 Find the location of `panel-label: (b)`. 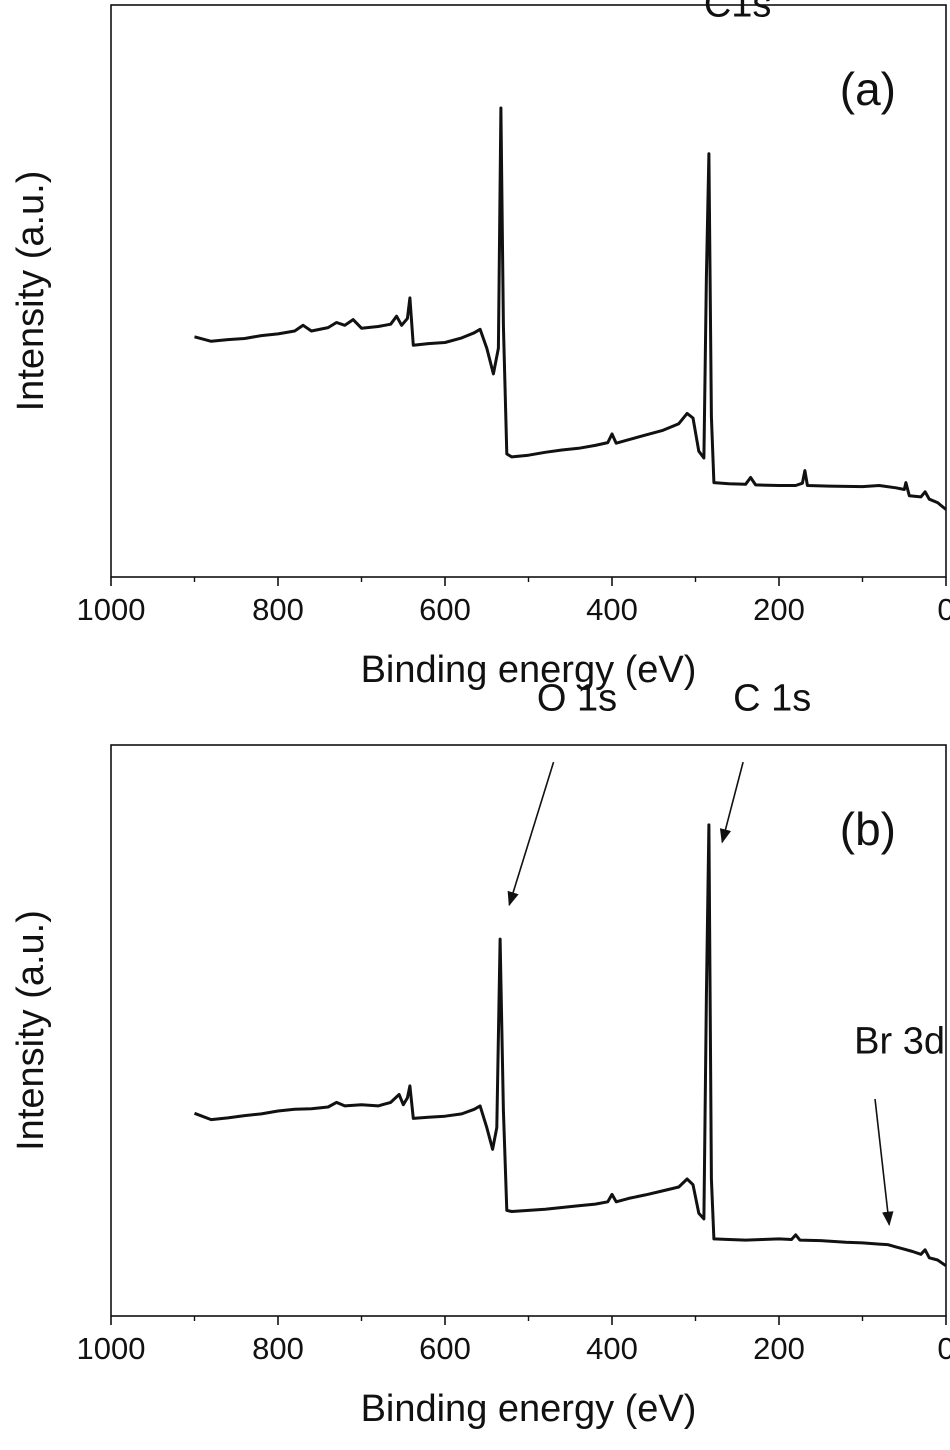

panel-label: (b) is located at coordinates (868, 829).